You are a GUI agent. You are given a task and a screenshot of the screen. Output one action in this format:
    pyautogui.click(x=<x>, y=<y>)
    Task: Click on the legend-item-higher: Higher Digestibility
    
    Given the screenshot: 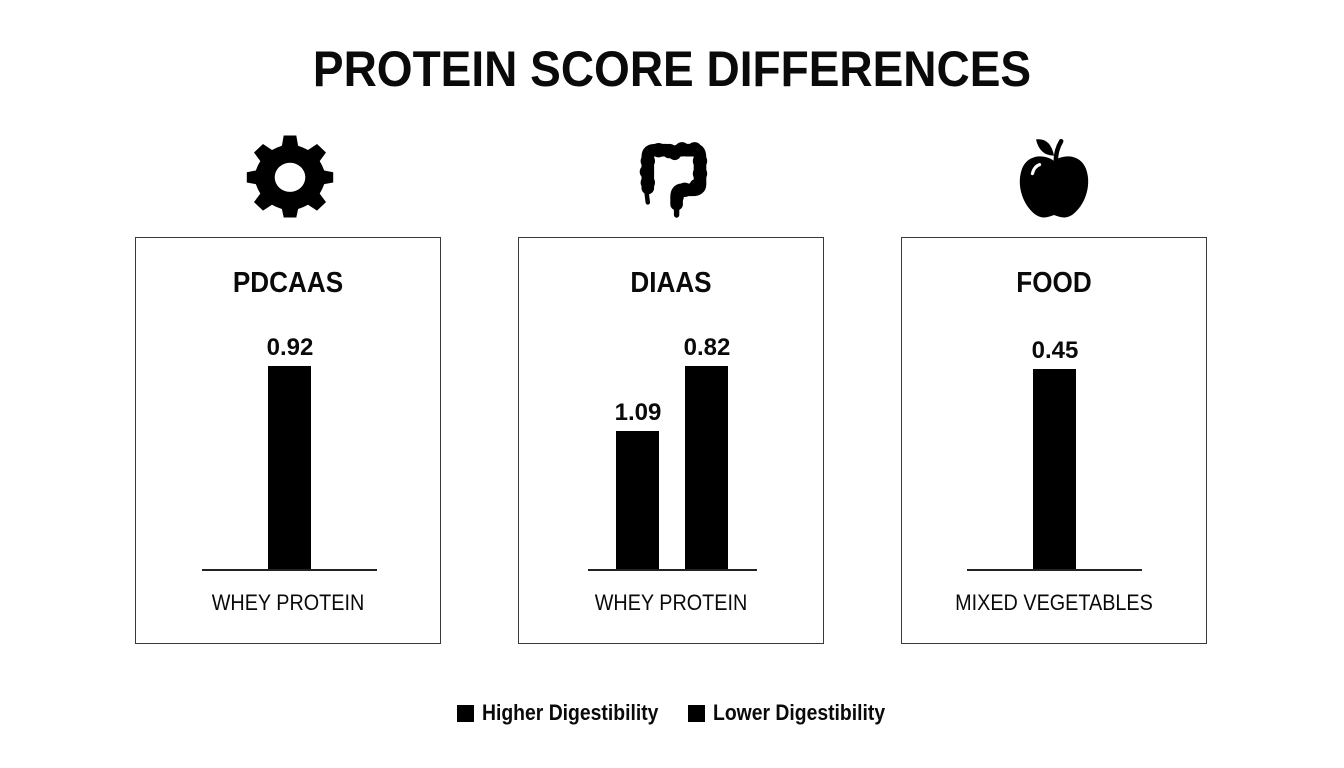 What is the action you would take?
    pyautogui.click(x=558, y=713)
    